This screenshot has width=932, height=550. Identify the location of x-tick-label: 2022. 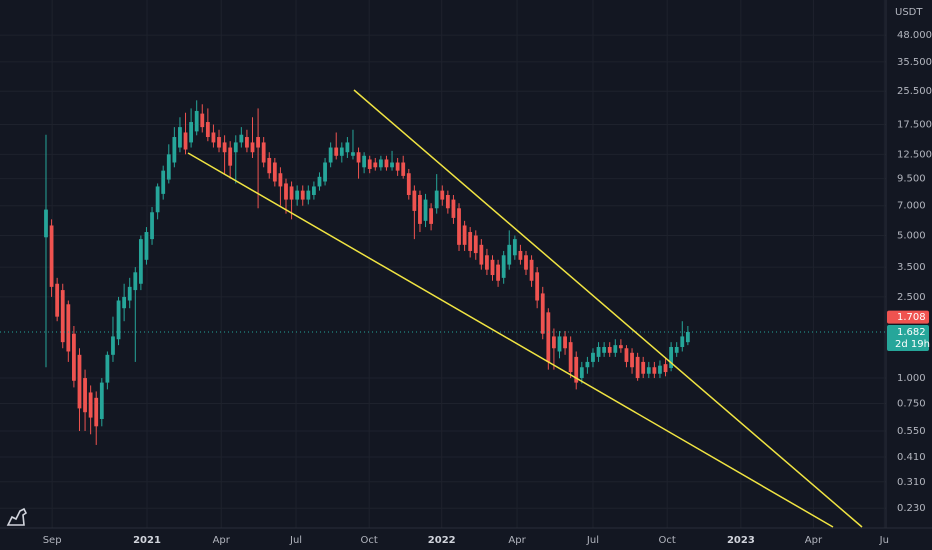
(442, 540).